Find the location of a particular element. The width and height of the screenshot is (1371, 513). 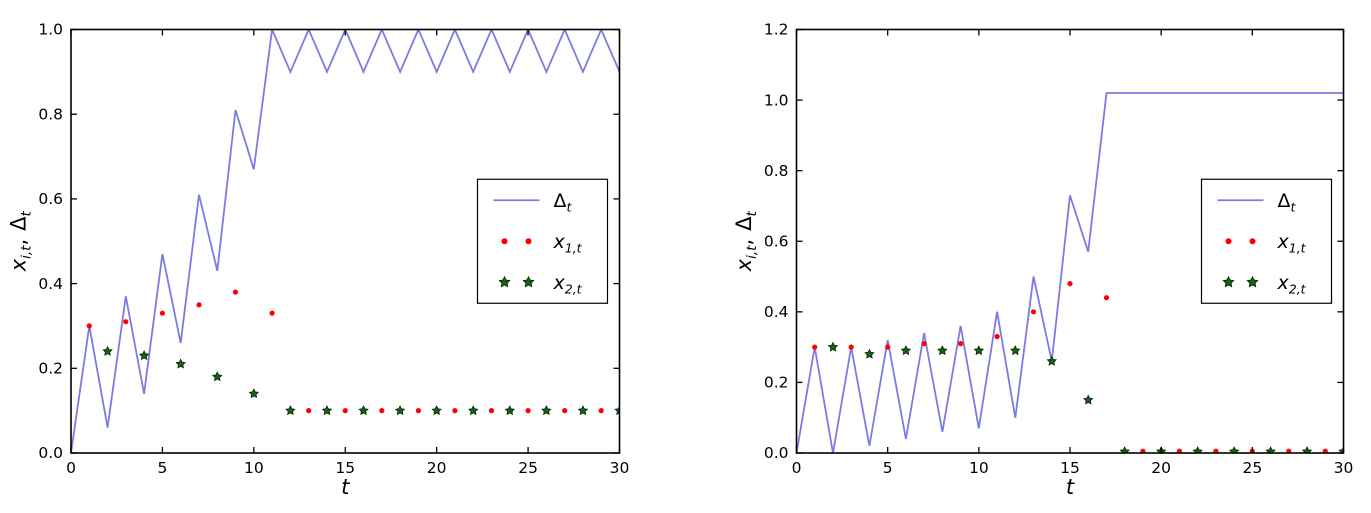

y-axis-label: xi,t,Δt is located at coordinates (746, 241).